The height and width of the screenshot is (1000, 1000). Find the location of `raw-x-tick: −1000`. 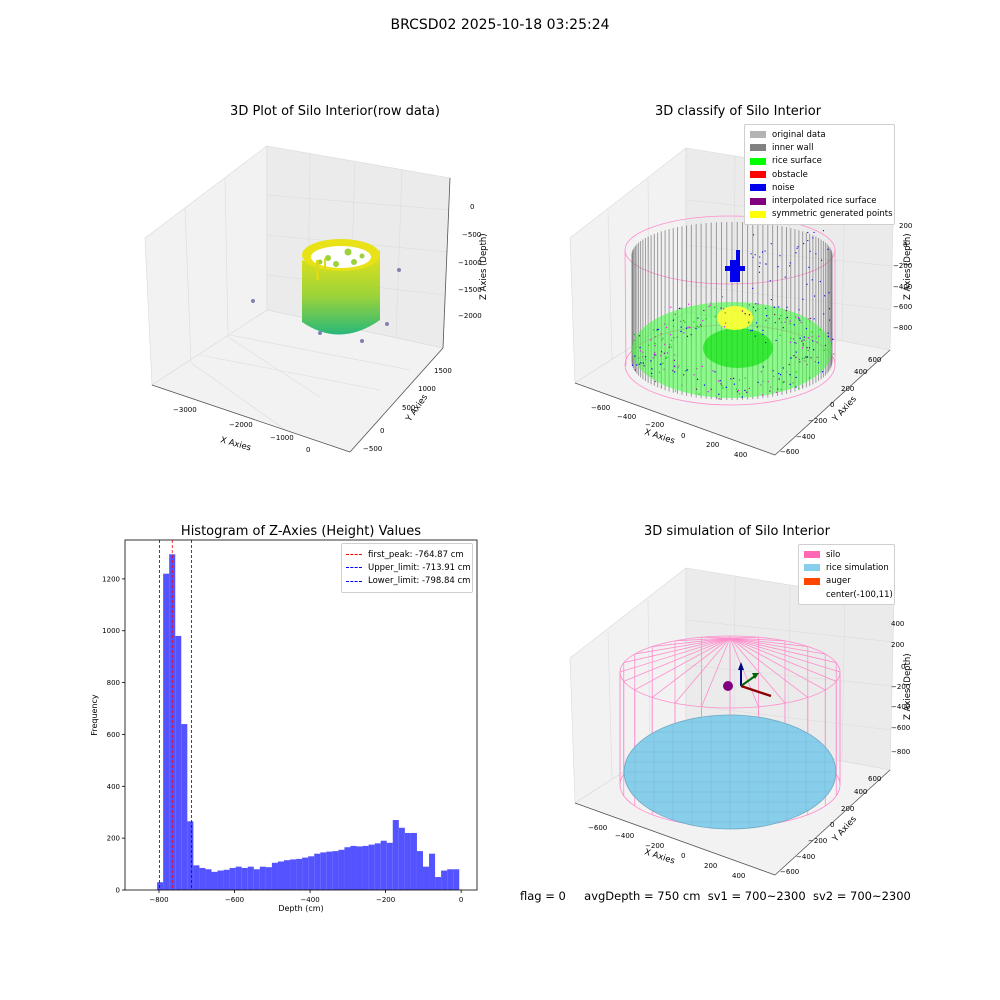

raw-x-tick: −1000 is located at coordinates (282, 438).